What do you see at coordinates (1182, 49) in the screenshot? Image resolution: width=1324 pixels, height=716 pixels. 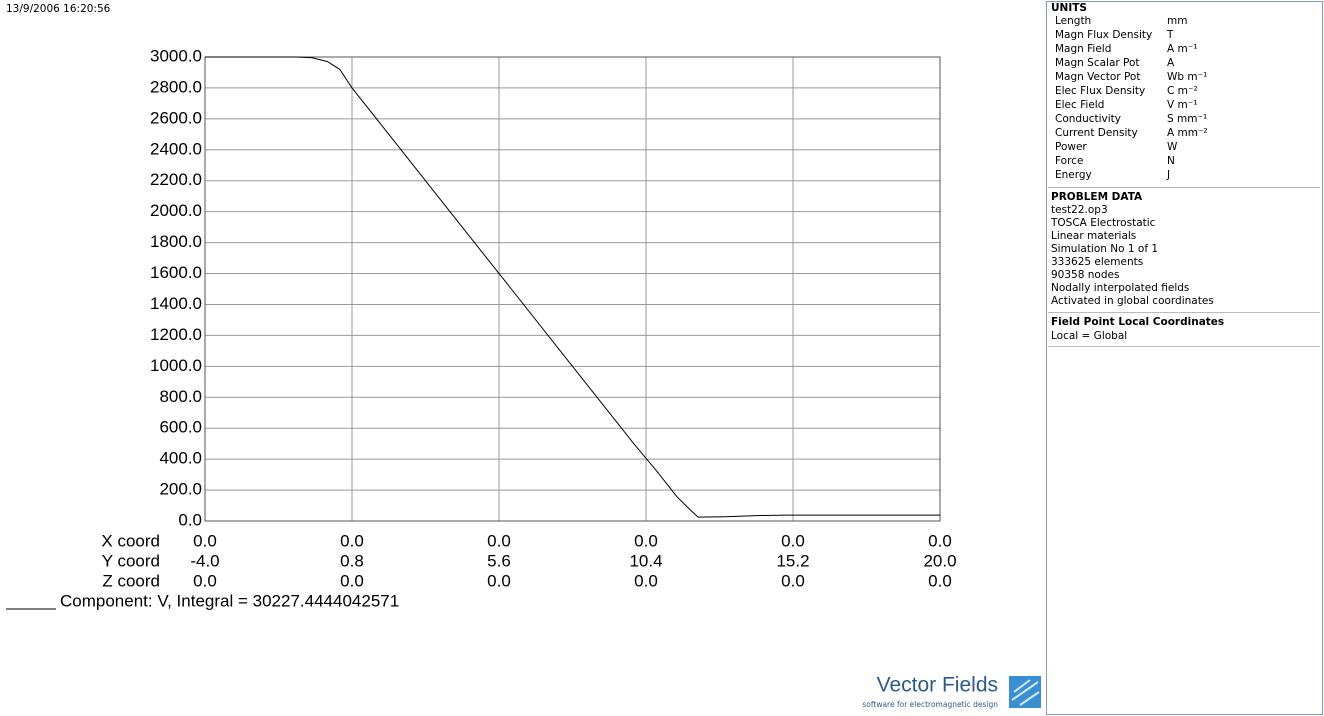 I see `unit-value: A m⁻¹` at bounding box center [1182, 49].